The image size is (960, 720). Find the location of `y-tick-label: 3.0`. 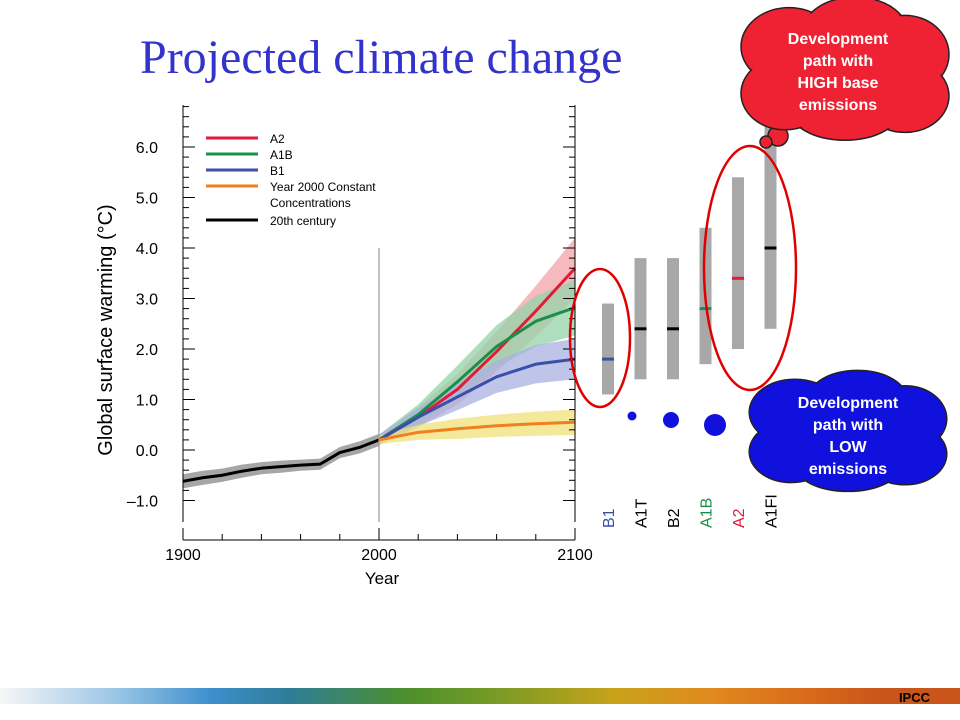

y-tick-label: 3.0 is located at coordinates (147, 300).